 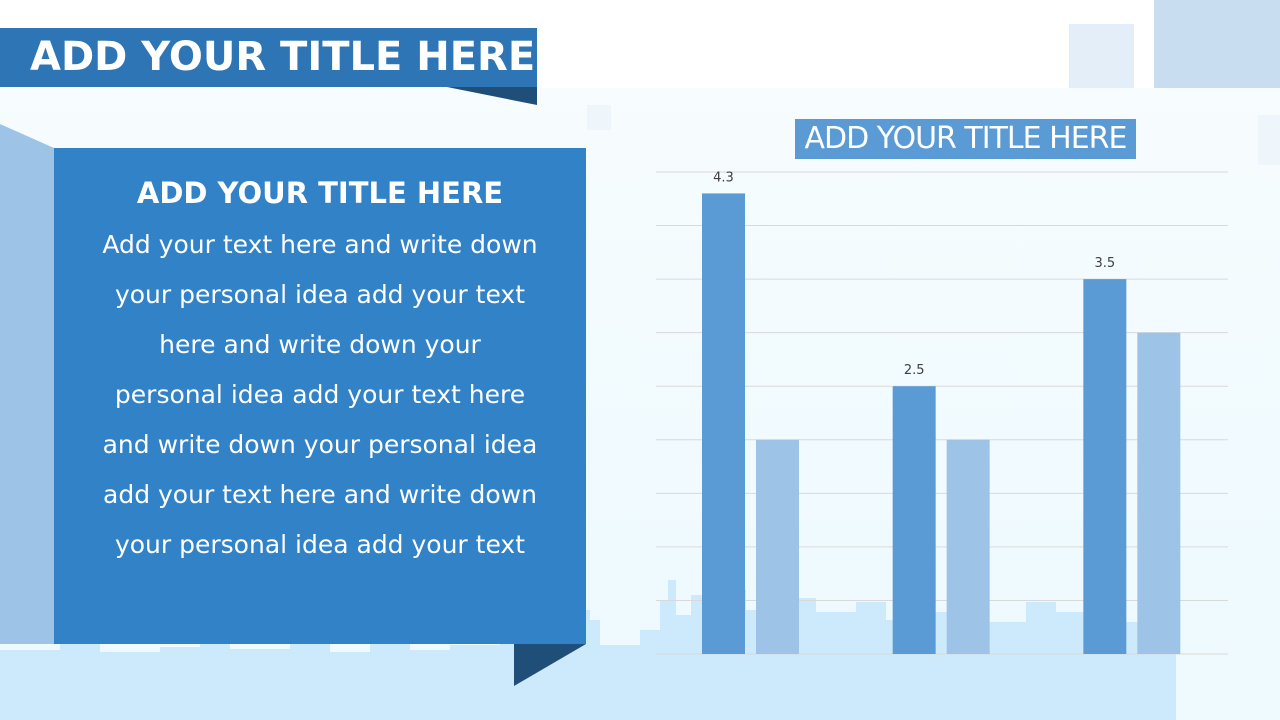 I want to click on text-box-title: ADD YOUR TITLE HERE, so click(x=320, y=193).